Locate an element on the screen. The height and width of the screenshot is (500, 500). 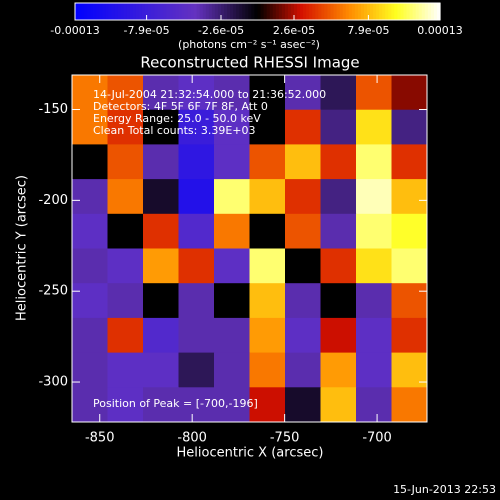
colorbar-tick-label: 7.9e-05 is located at coordinates (368, 30).